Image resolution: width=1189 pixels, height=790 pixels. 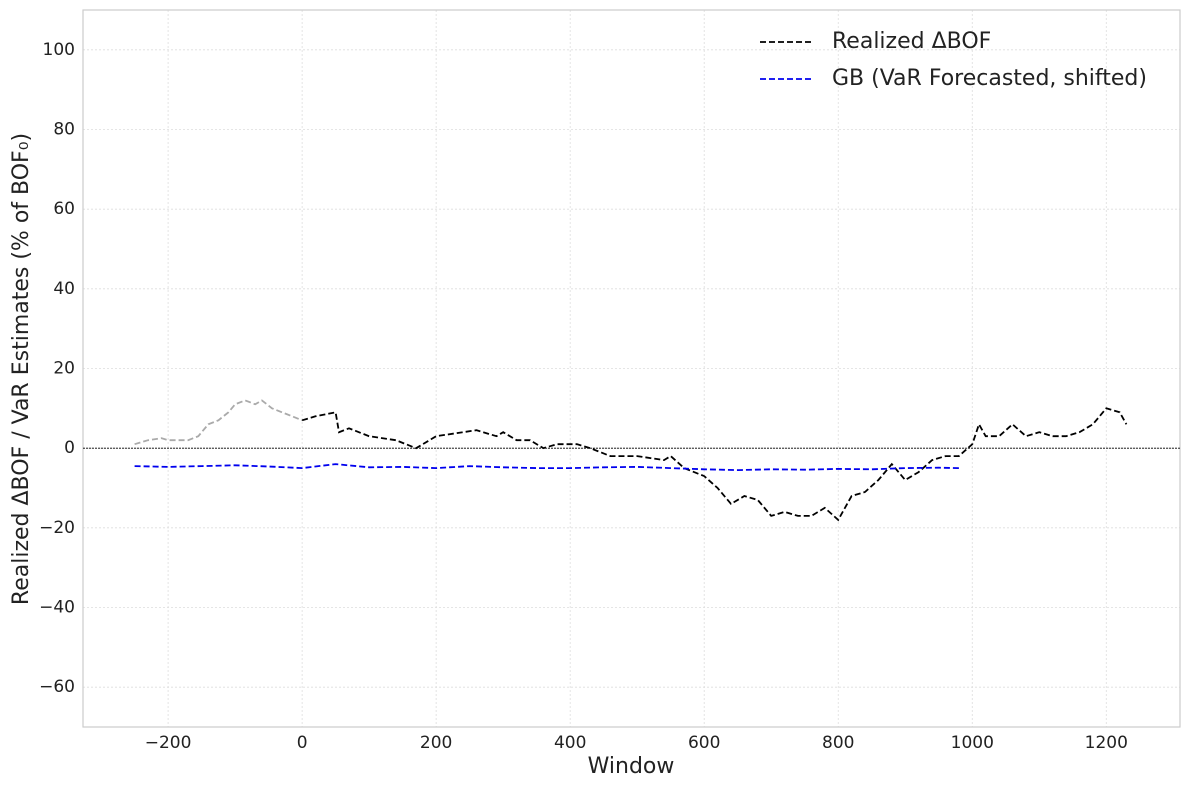 What do you see at coordinates (57, 528) in the screenshot?
I see `y-tick-label: −20` at bounding box center [57, 528].